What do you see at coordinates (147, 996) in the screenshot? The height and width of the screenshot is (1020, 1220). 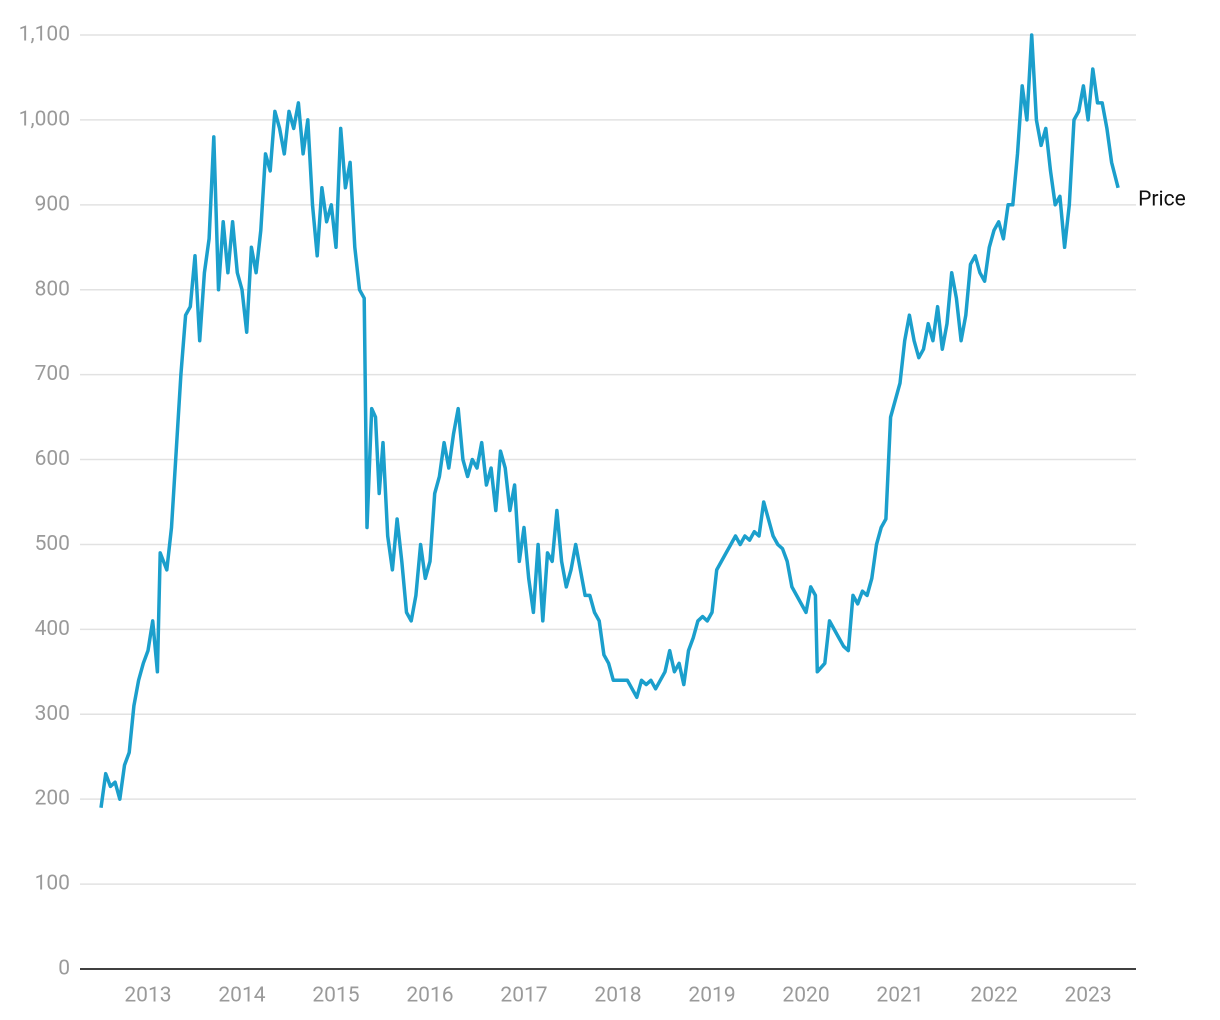 I see `x-tick-label: 2013` at bounding box center [147, 996].